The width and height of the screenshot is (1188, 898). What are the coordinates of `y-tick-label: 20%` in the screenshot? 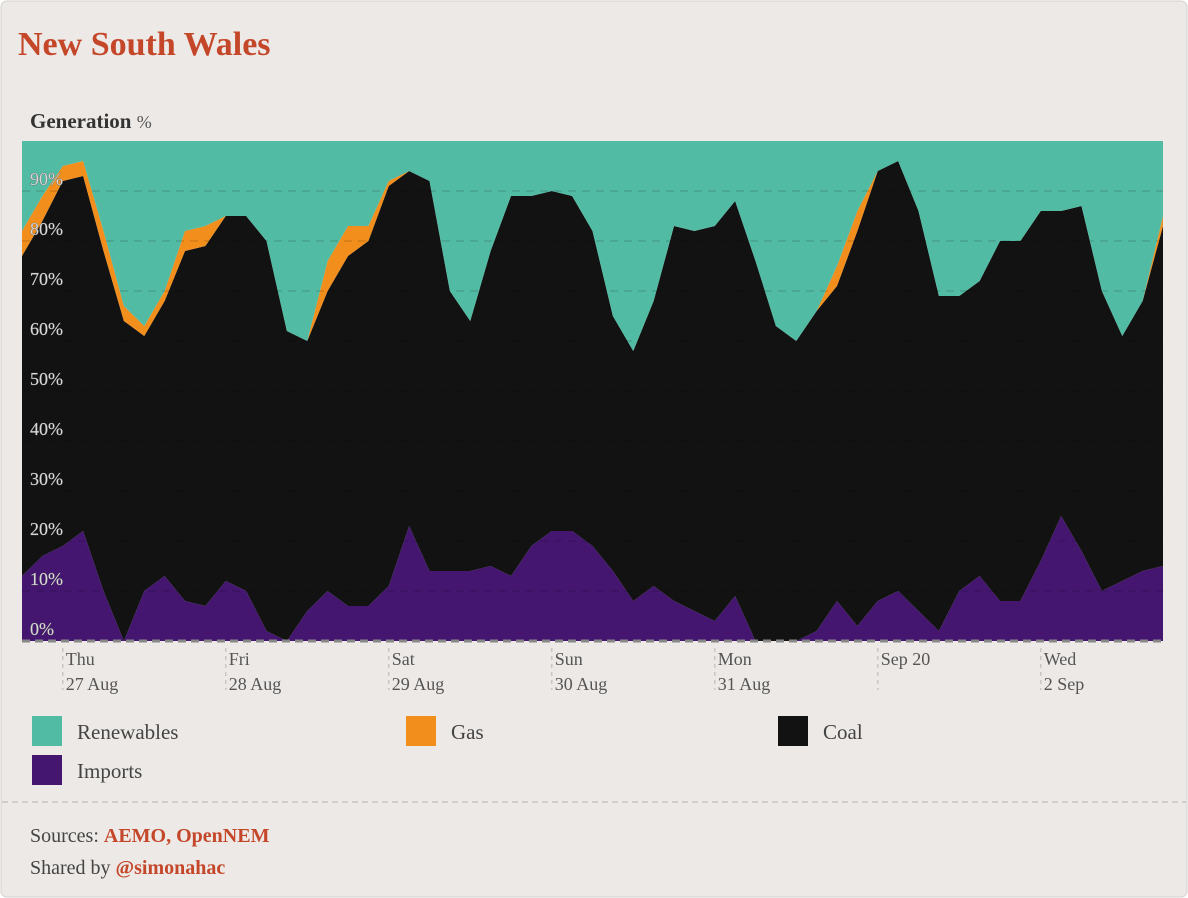 It's located at (46, 529).